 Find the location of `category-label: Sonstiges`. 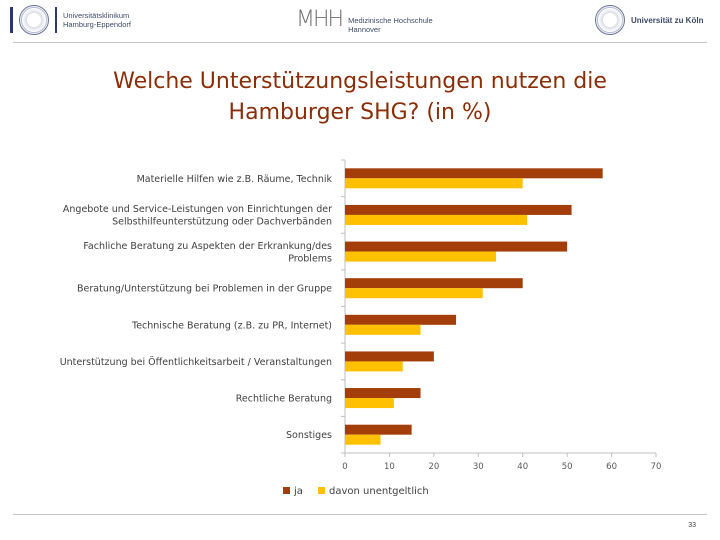

category-label: Sonstiges is located at coordinates (309, 435).